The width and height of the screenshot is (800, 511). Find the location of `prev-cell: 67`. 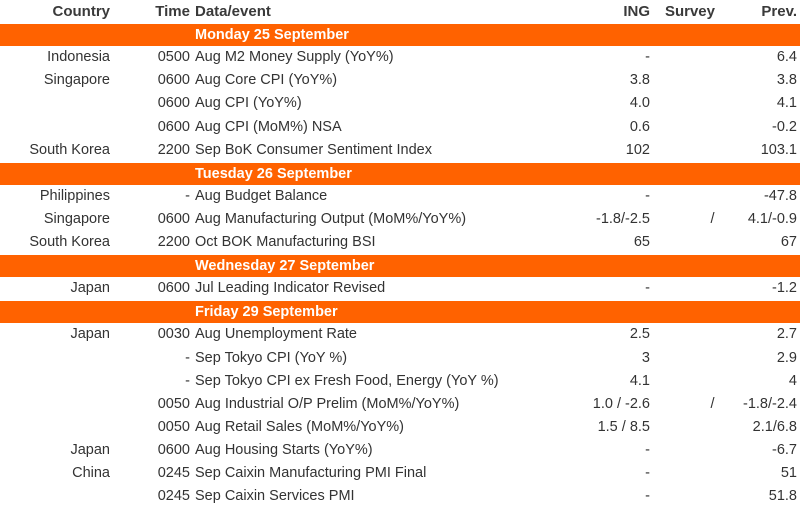

prev-cell: 67 is located at coordinates (788, 242).